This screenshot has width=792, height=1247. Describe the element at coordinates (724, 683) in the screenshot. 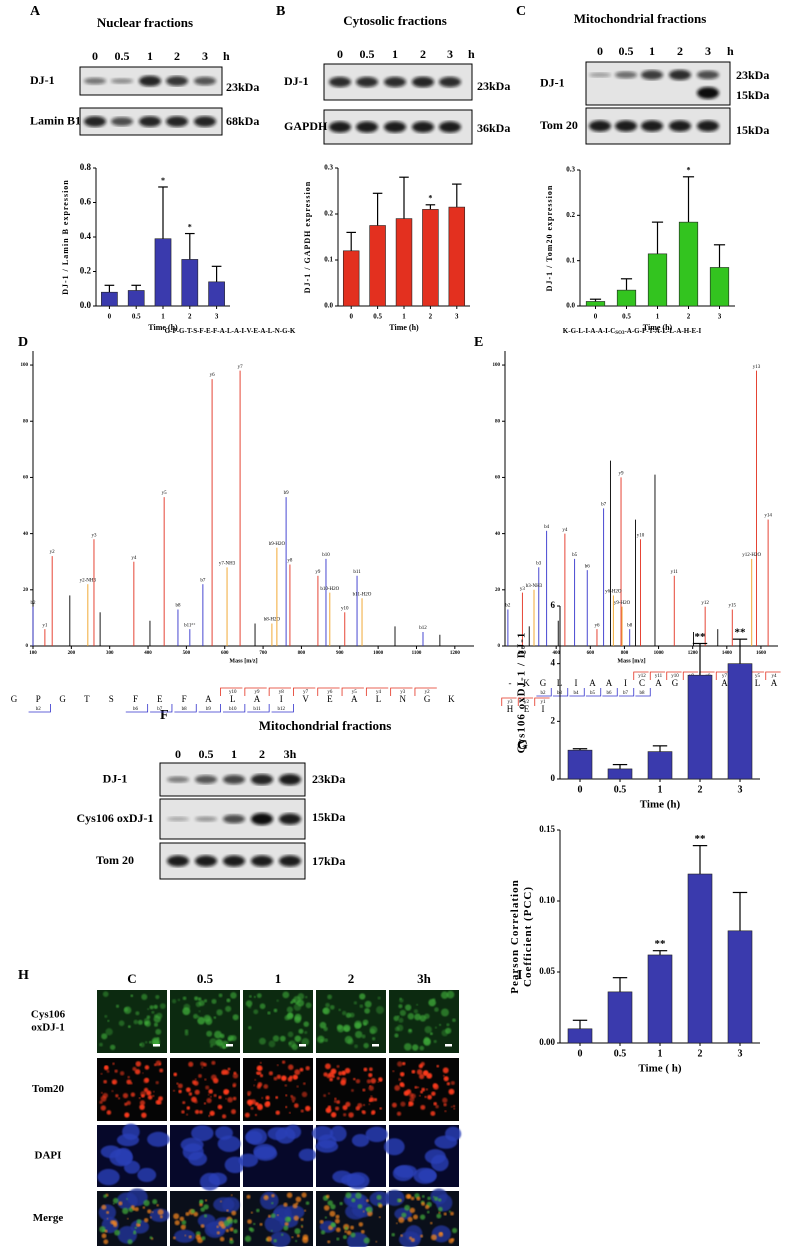

I see `sequence-residue: A` at that location.